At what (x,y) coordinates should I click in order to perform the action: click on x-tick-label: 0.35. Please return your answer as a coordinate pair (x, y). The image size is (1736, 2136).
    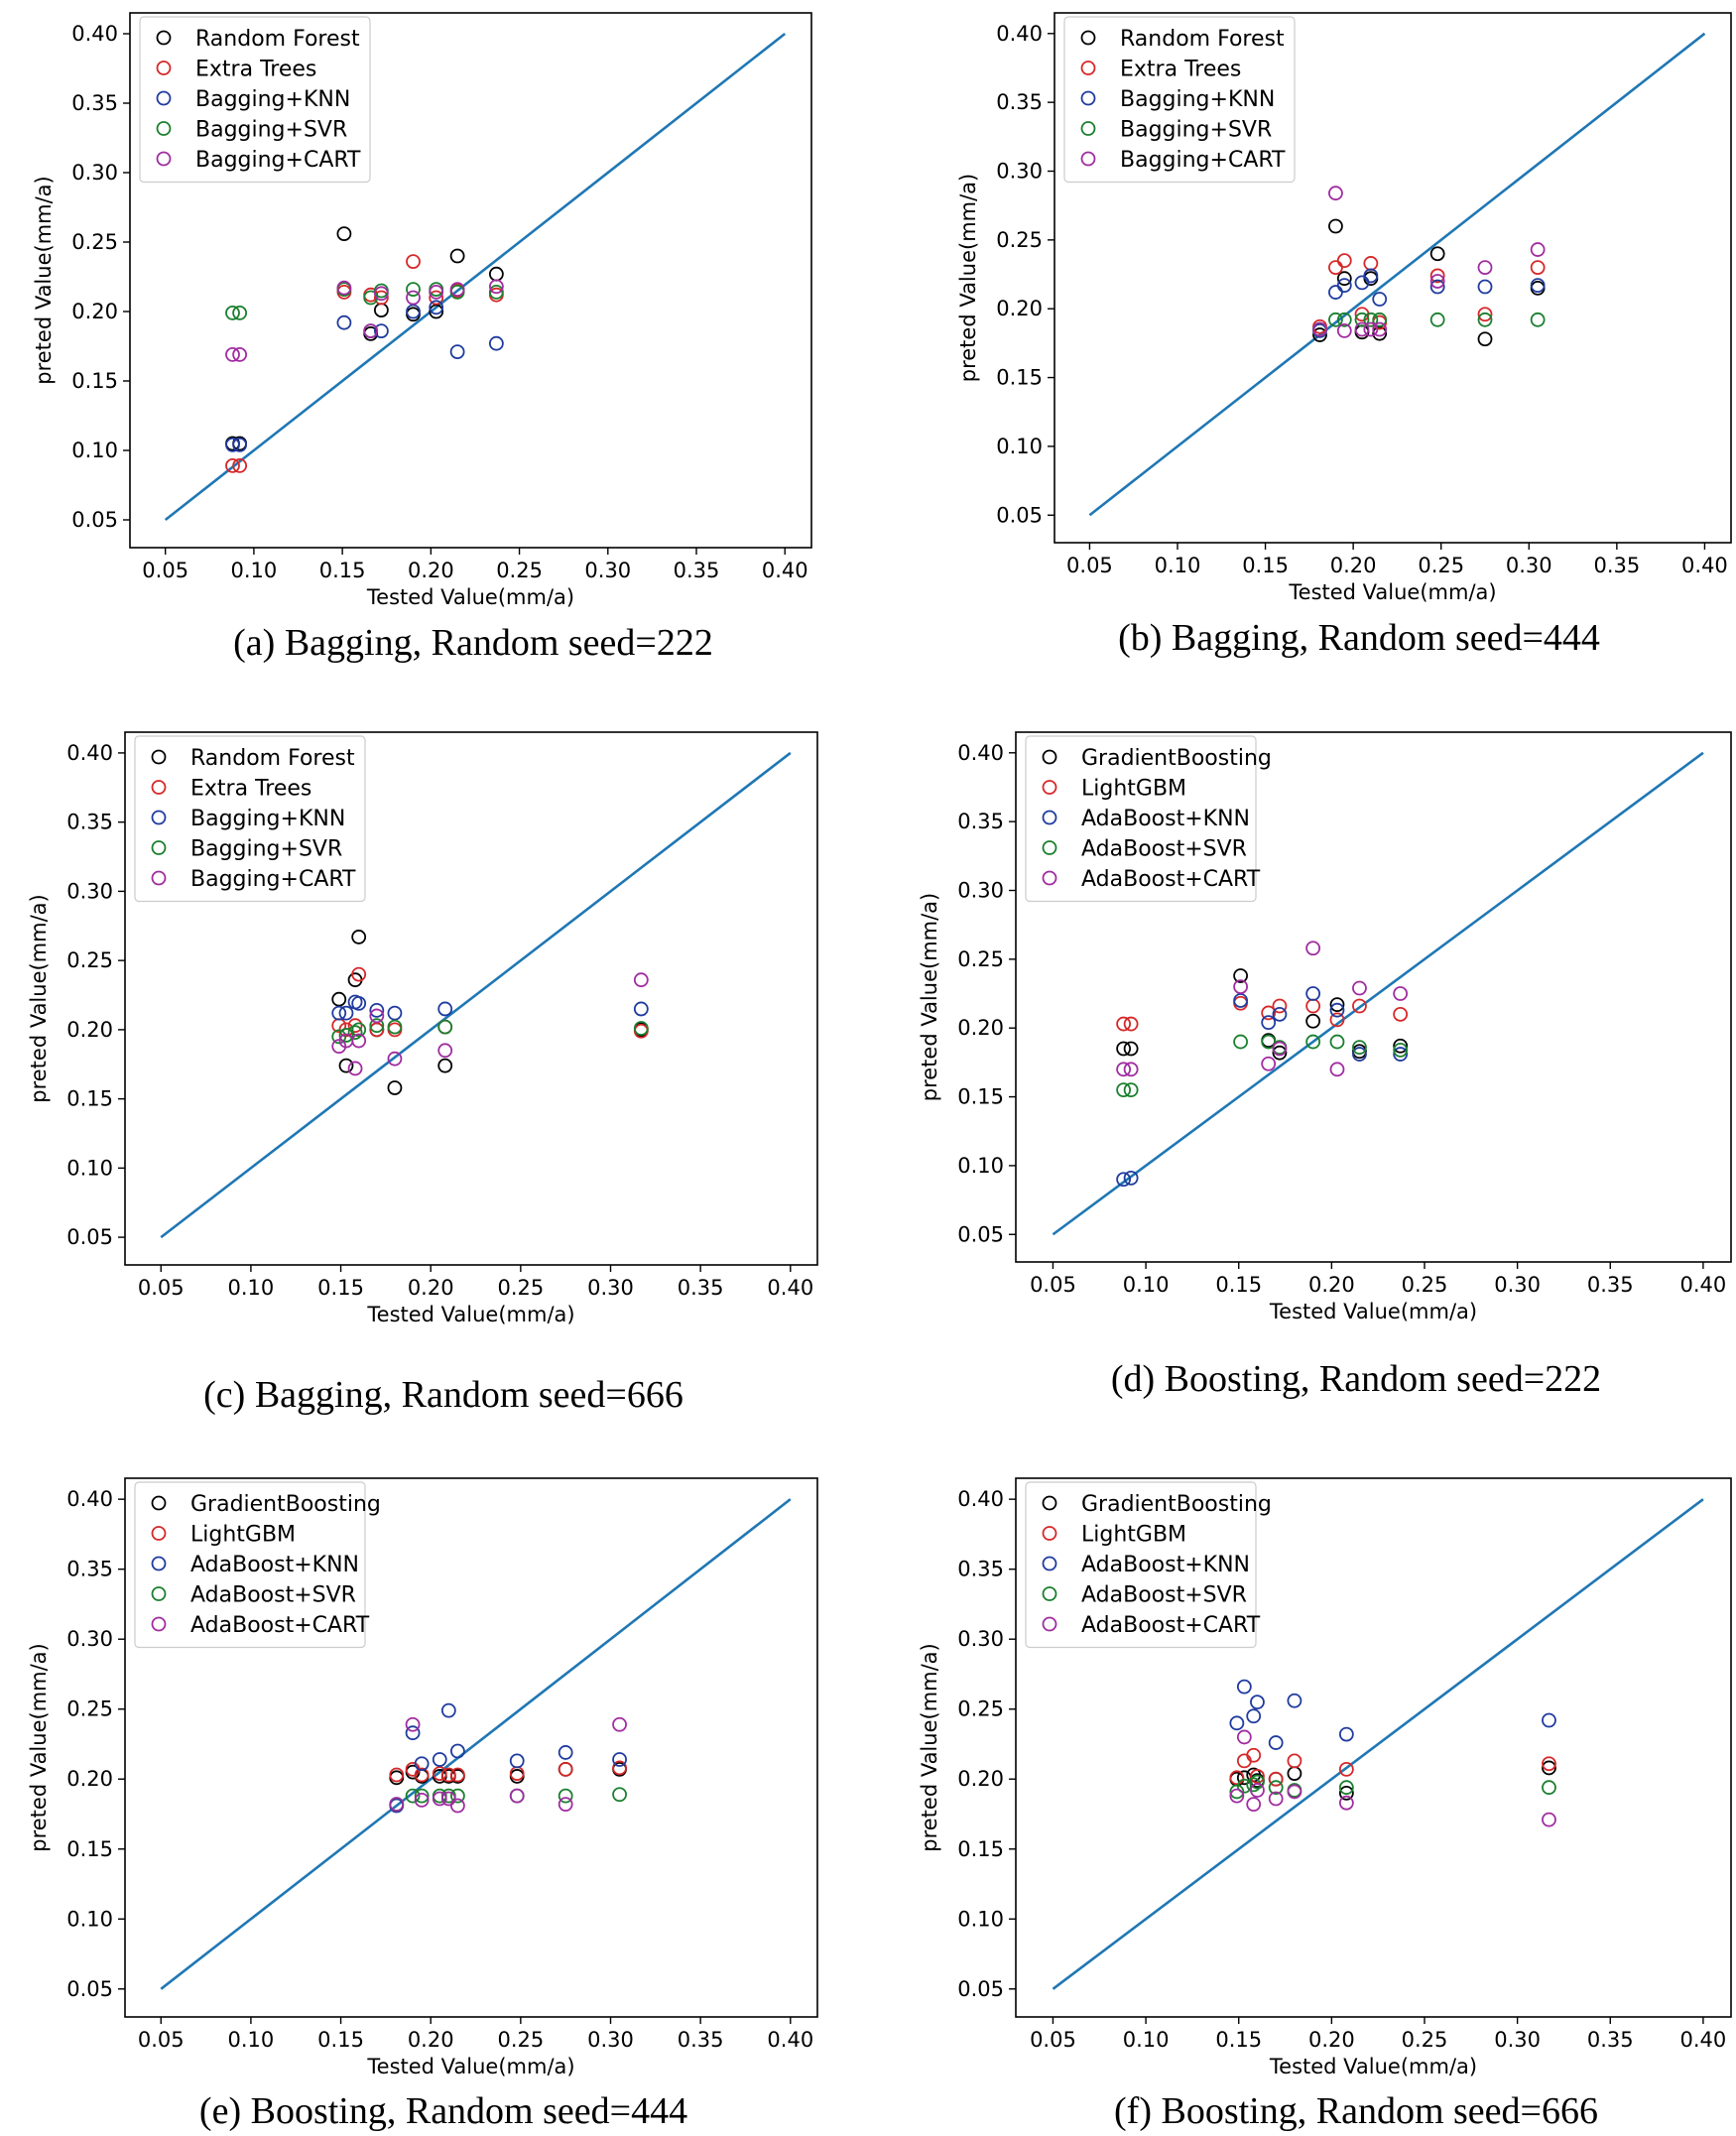
    Looking at the image, I should click on (701, 2040).